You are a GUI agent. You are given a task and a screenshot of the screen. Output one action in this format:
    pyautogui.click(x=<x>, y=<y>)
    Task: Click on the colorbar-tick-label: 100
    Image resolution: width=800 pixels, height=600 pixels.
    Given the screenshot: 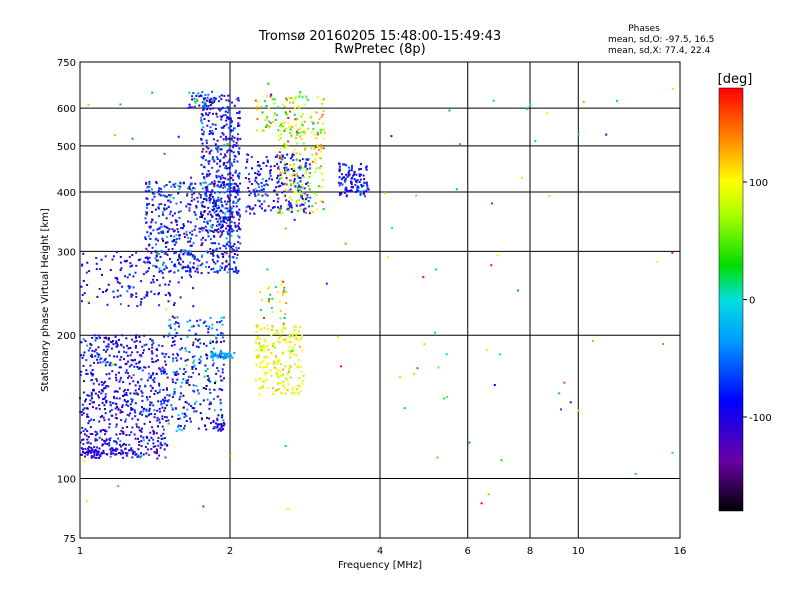 What is the action you would take?
    pyautogui.click(x=758, y=183)
    